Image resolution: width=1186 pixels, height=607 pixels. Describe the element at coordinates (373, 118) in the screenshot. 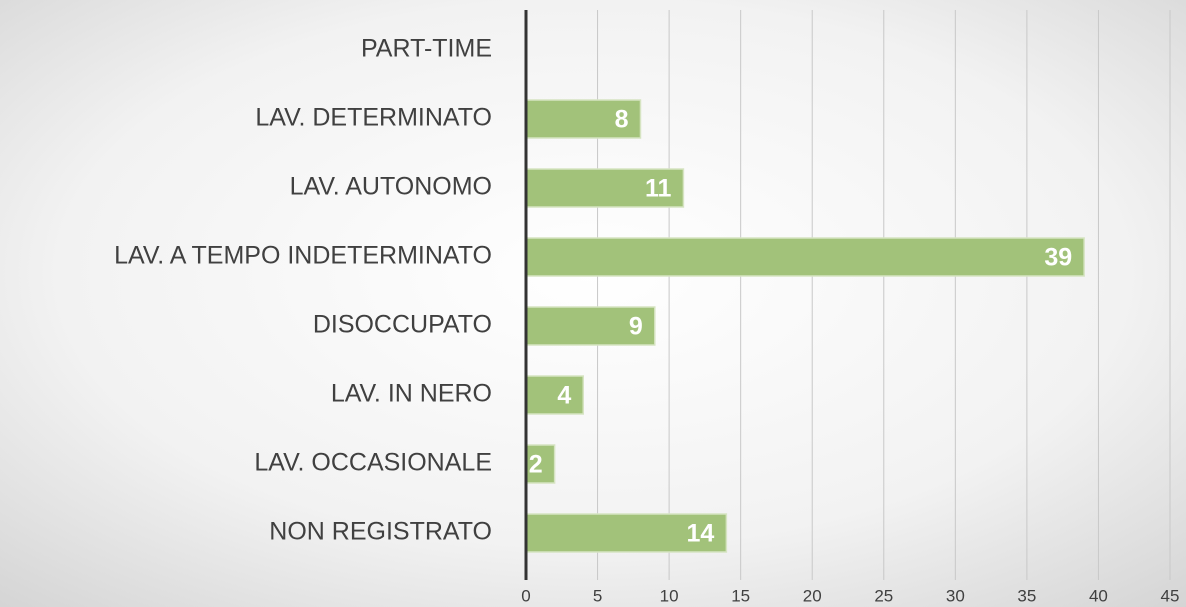

I see `y-tick-label: LAV. DETERMINATO` at that location.